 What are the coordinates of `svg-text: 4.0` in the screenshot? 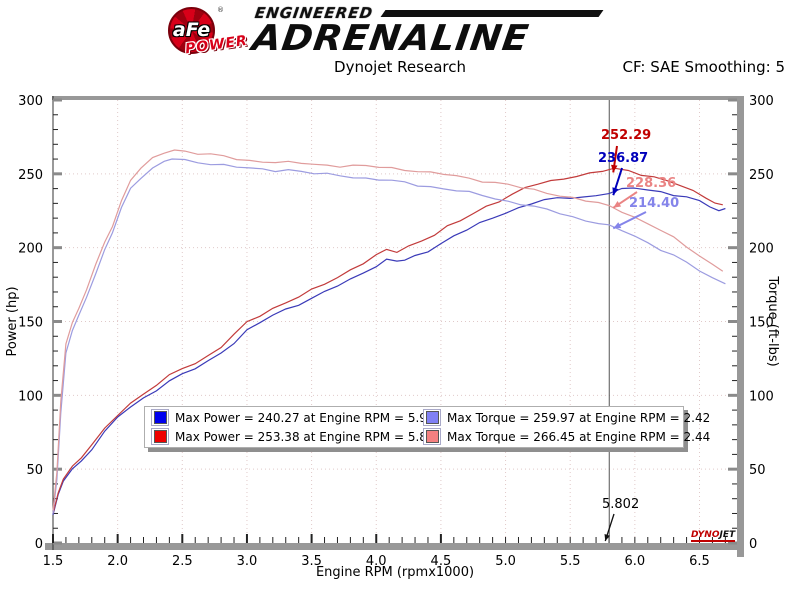 It's located at (376, 561).